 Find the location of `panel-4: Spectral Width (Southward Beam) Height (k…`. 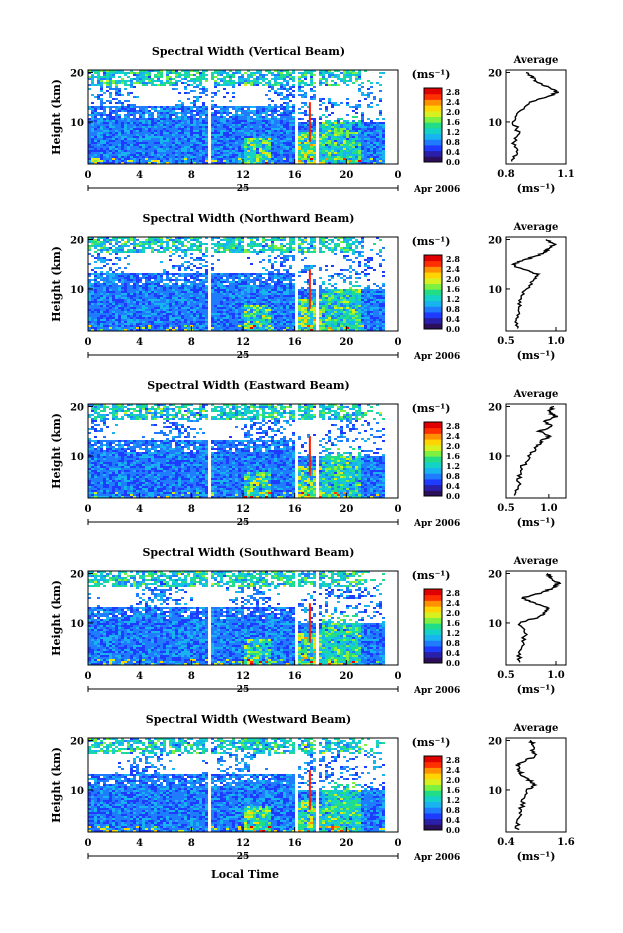

panel-4: Spectral Width (Southward Beam) Height (k… is located at coordinates (308, 621).